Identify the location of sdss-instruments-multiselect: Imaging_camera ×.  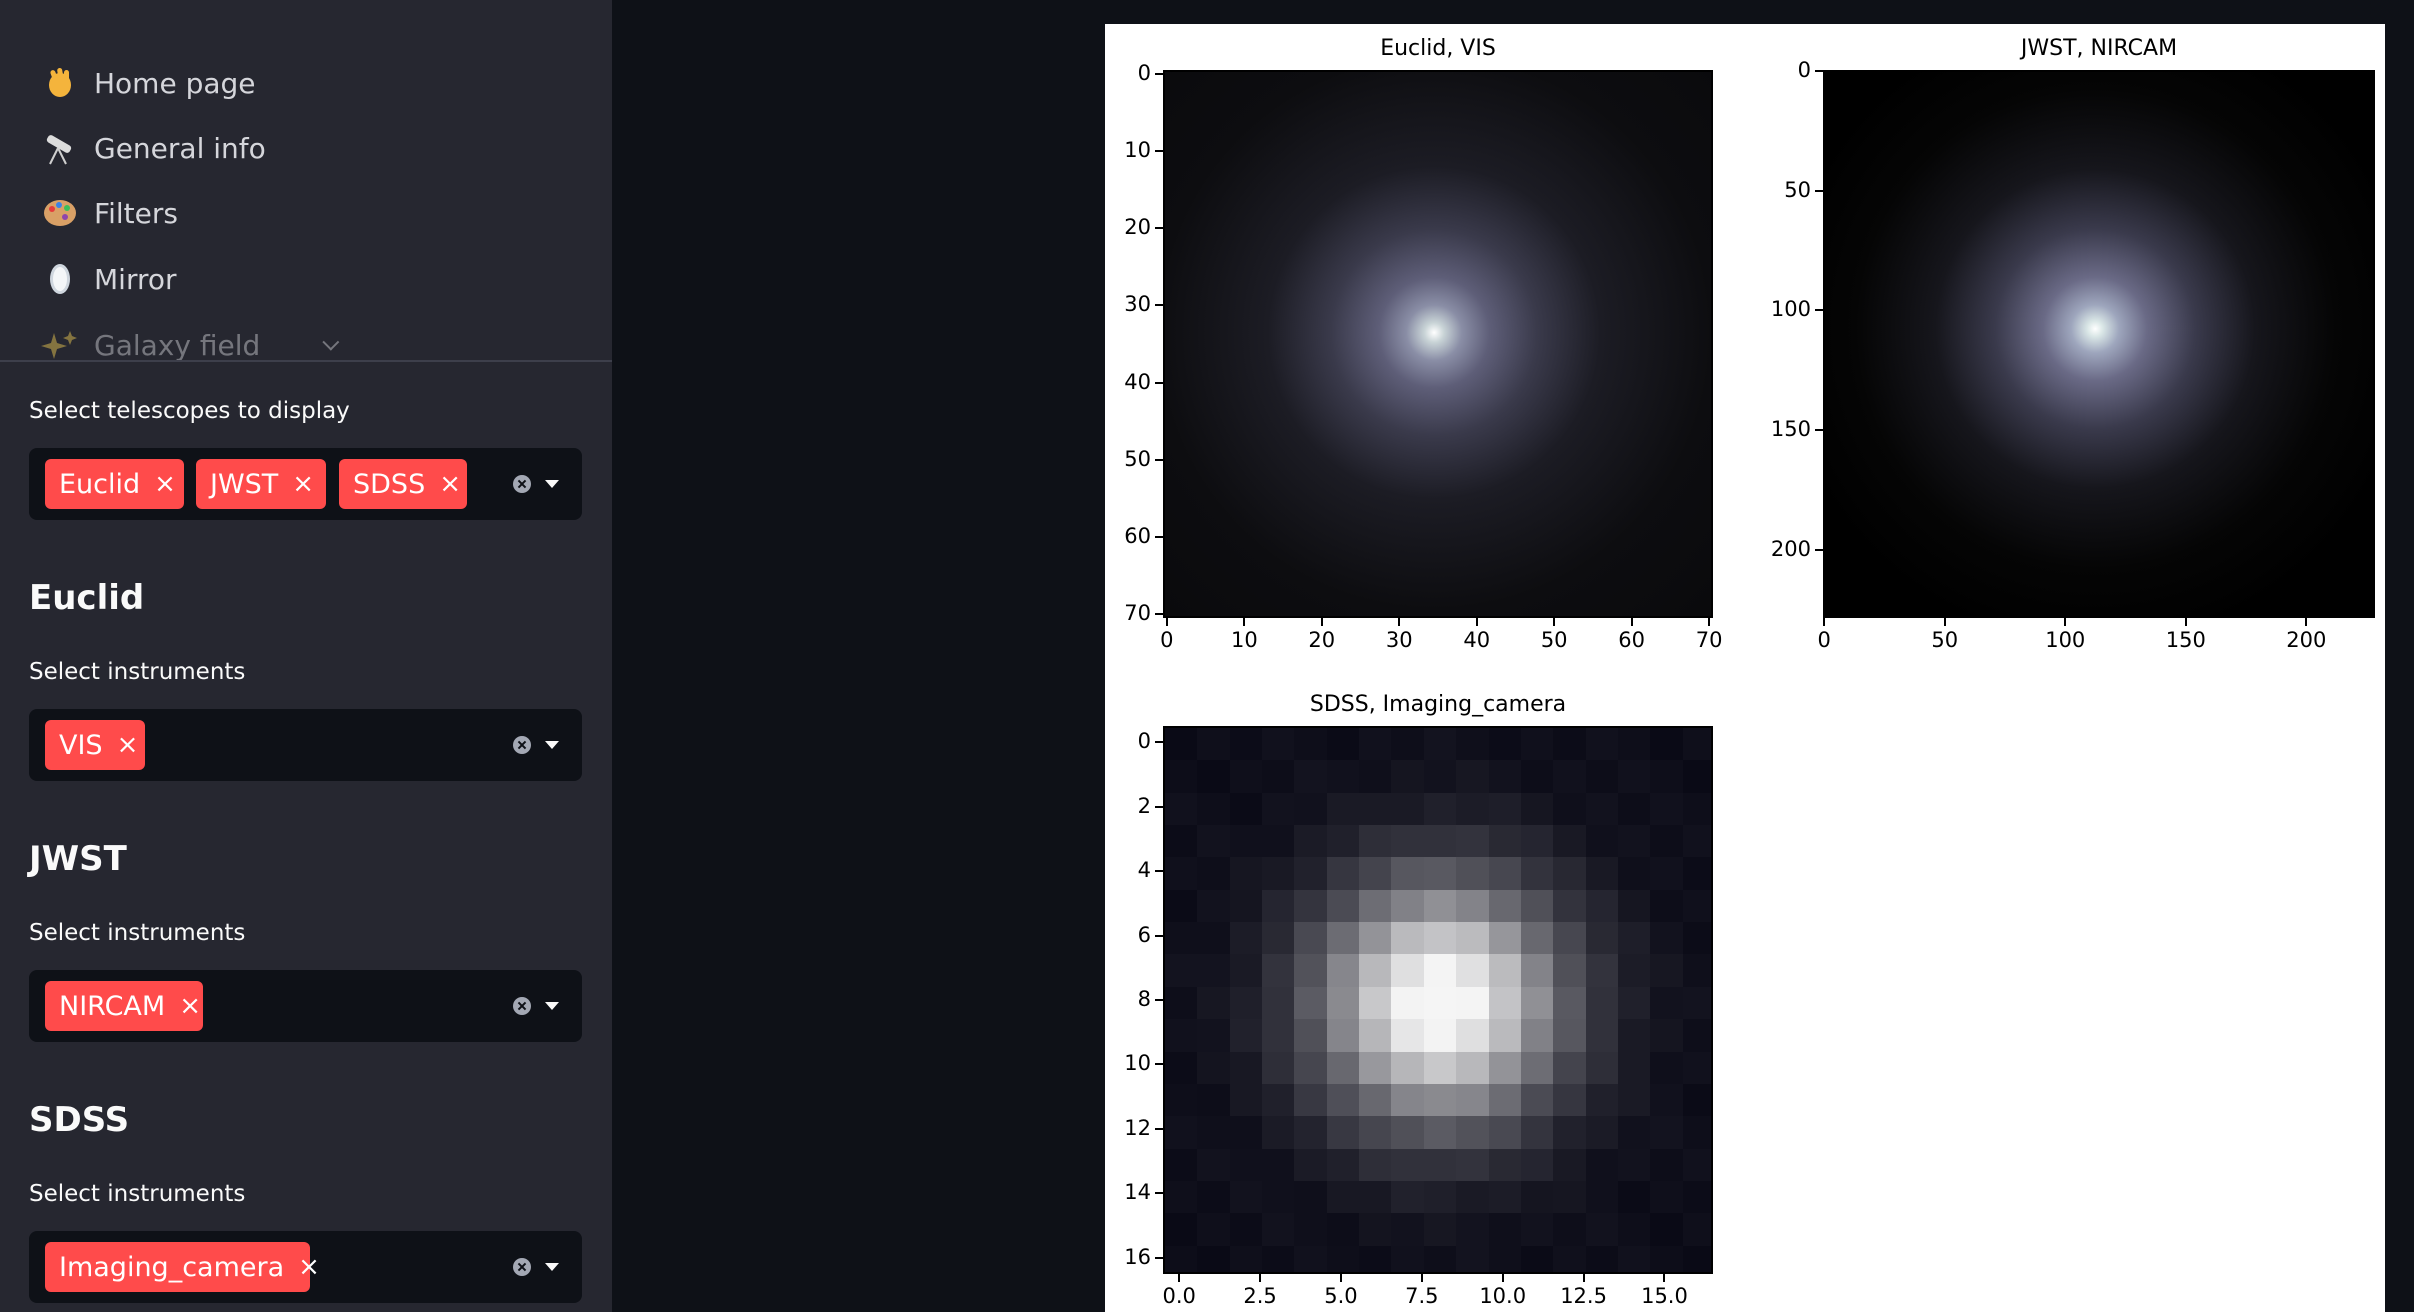
(305, 1267).